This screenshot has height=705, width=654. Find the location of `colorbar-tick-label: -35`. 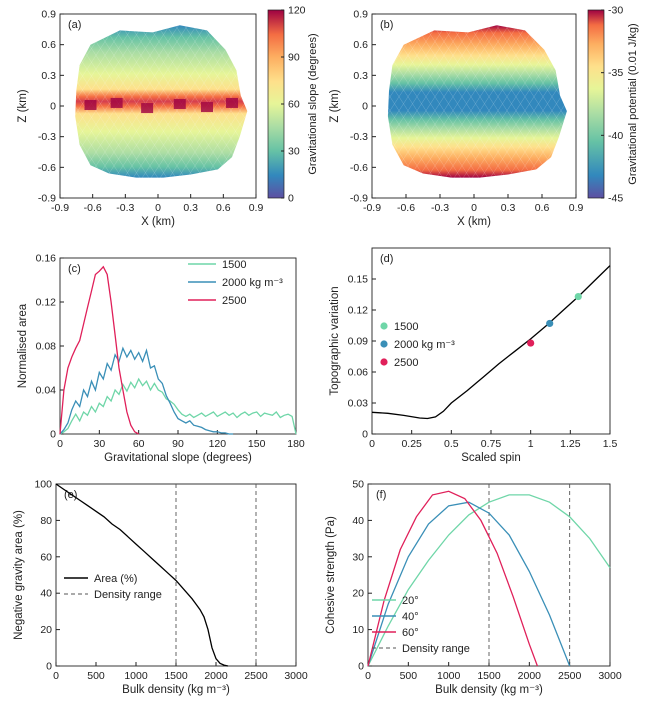

colorbar-tick-label: -35 is located at coordinates (615, 73).